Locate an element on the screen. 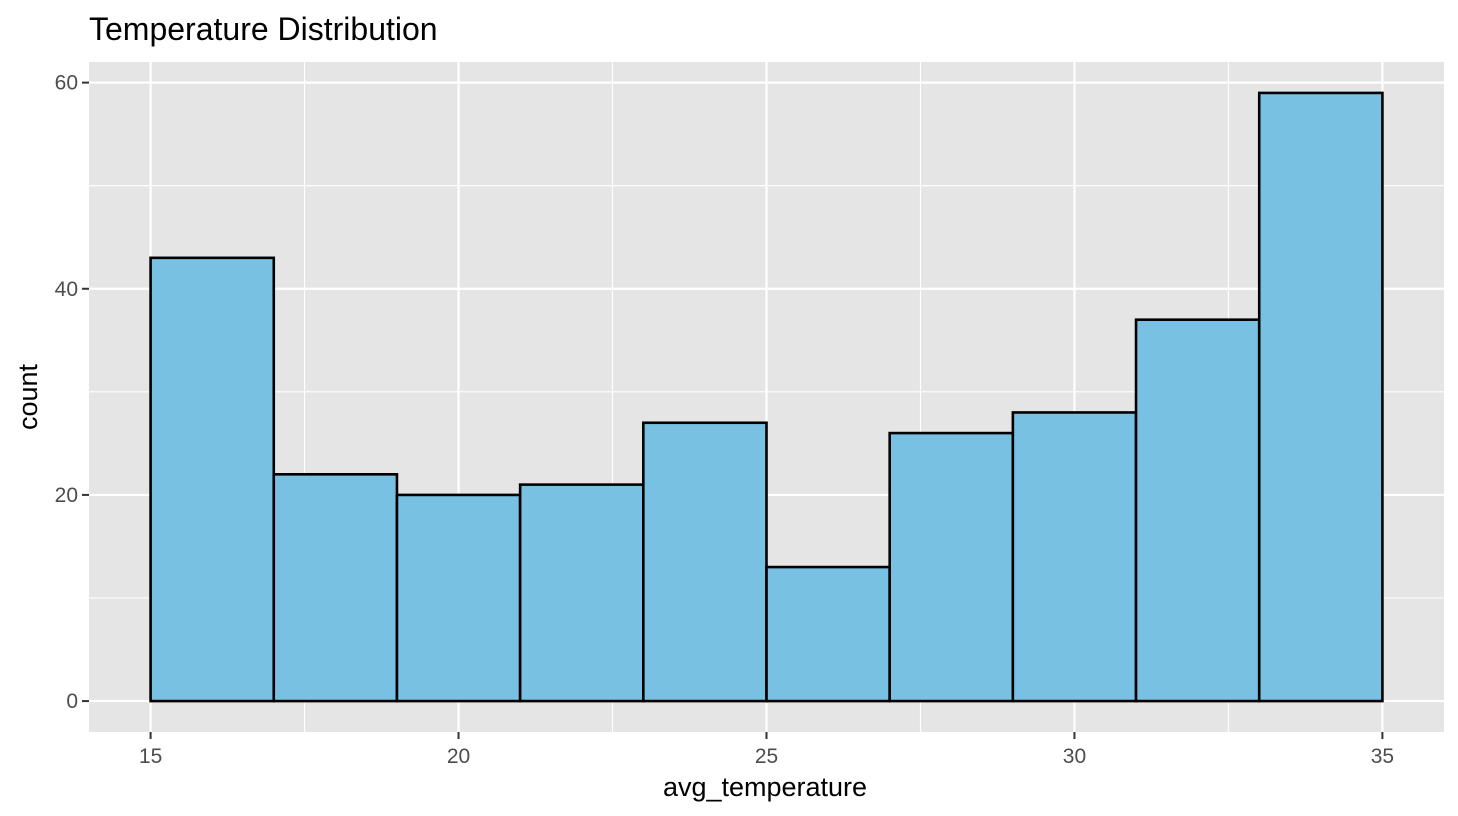 The width and height of the screenshot is (1458, 816). x-tick-label: 25 is located at coordinates (766, 756).